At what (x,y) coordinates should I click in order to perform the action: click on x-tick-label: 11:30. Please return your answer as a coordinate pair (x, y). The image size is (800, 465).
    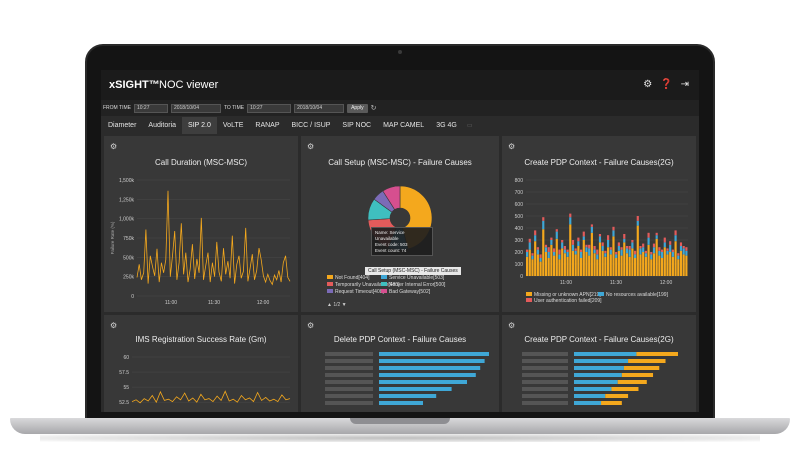
    Looking at the image, I should click on (214, 303).